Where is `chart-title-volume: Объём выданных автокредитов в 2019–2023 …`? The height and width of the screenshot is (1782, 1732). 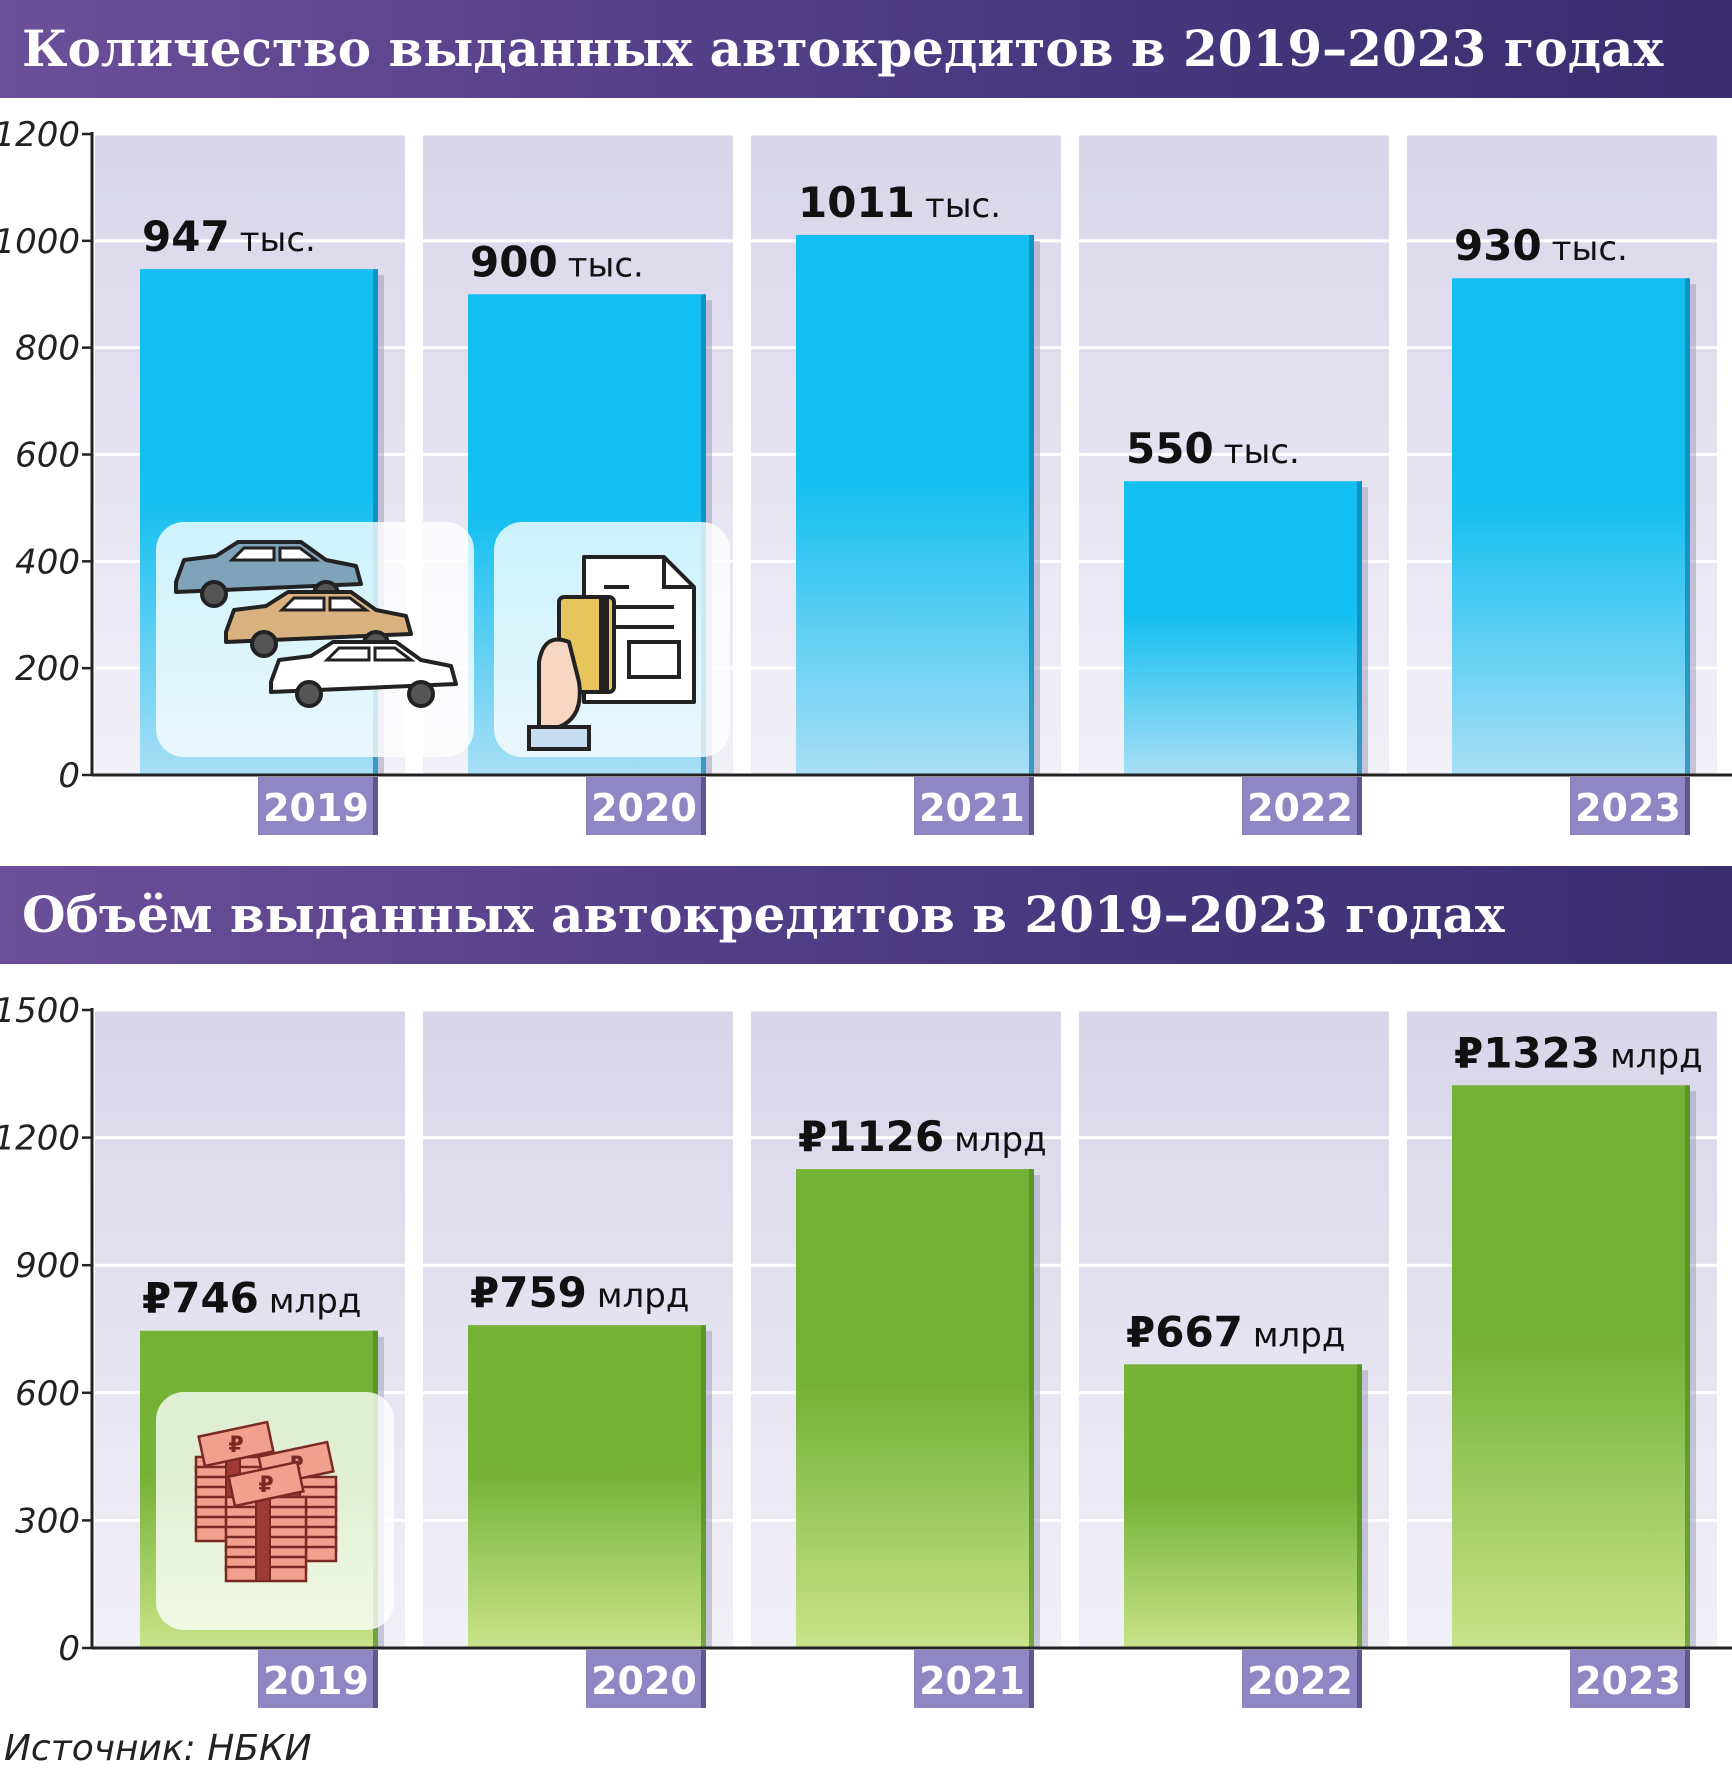 chart-title-volume: Объём выданных автокредитов в 2019–2023 … is located at coordinates (866, 915).